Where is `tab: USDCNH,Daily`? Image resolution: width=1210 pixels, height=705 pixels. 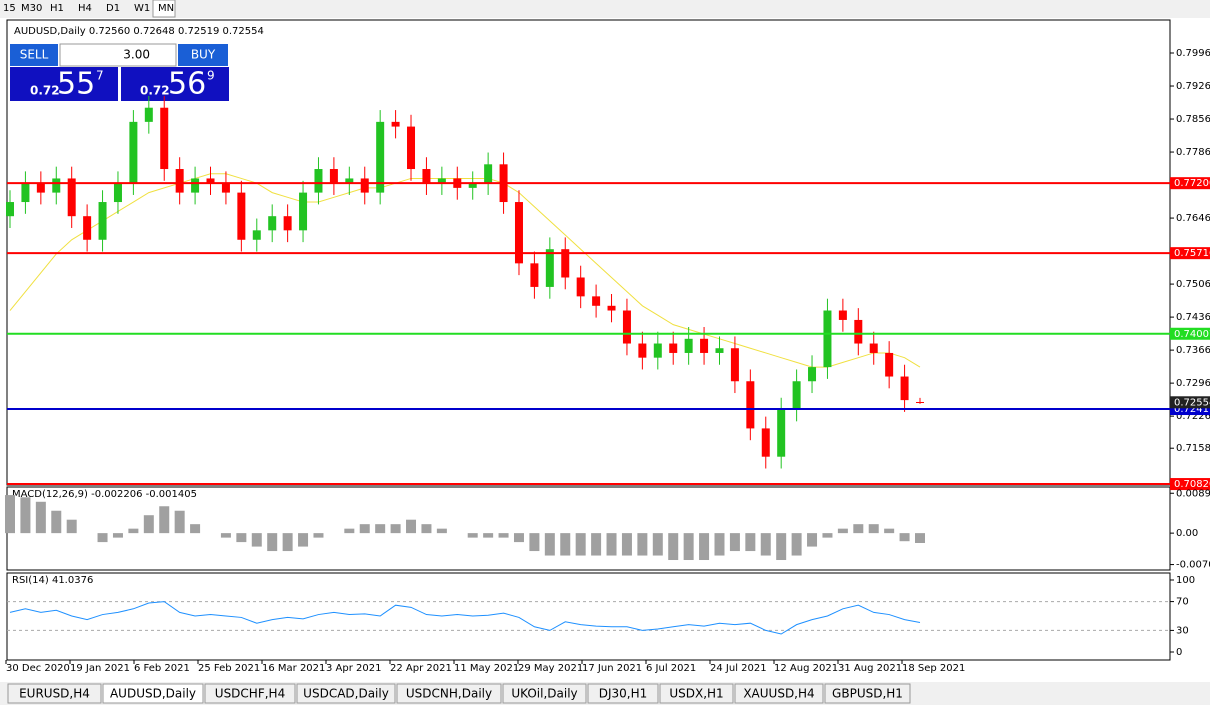
tab: USDCNH,Daily is located at coordinates (449, 693).